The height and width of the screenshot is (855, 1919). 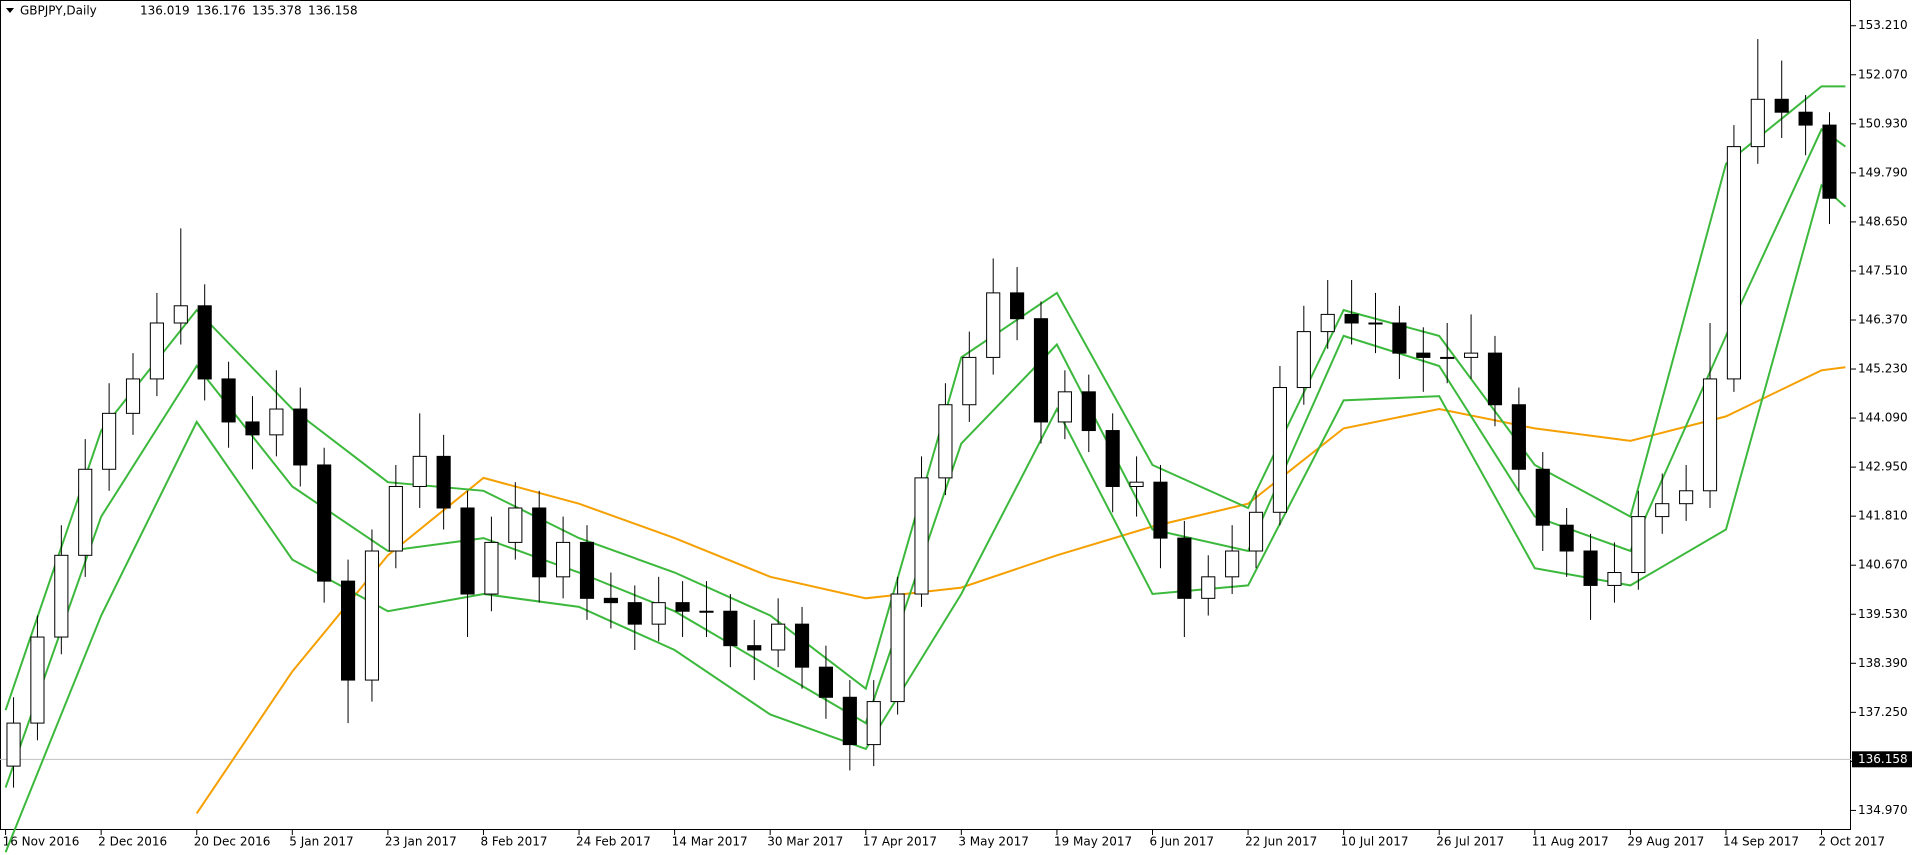 I want to click on y-tick-label: 145.230, so click(x=1883, y=369).